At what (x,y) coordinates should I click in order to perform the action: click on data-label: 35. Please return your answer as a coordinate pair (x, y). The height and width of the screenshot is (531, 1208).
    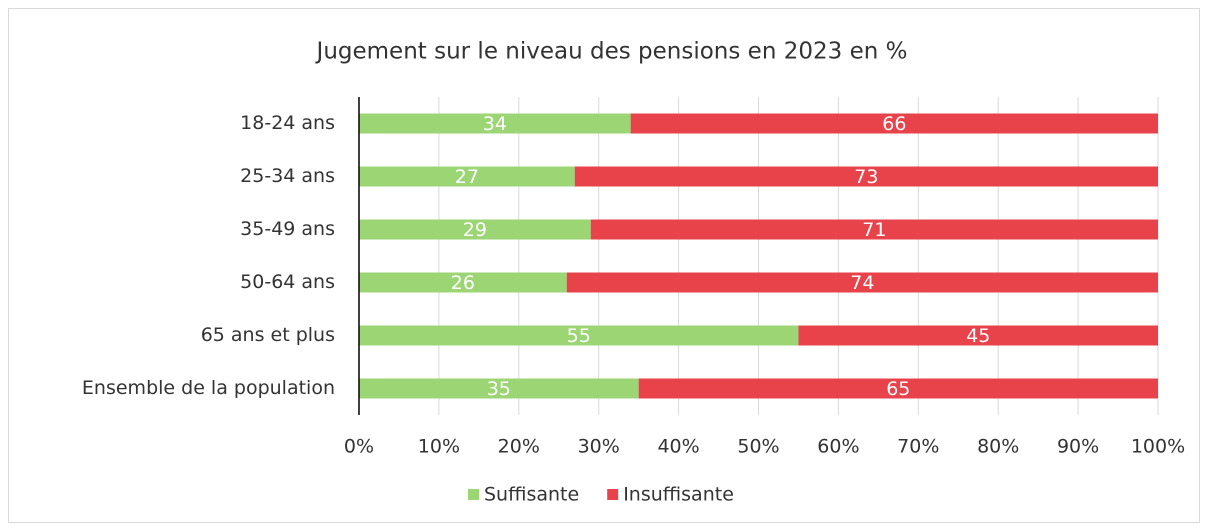
    Looking at the image, I should click on (499, 389).